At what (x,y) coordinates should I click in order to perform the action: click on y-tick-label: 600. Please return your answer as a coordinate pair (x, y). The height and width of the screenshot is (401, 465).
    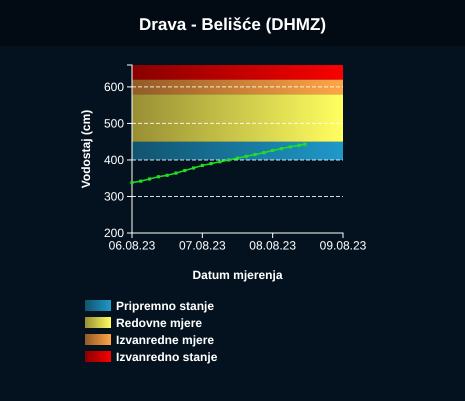
    Looking at the image, I should click on (114, 87).